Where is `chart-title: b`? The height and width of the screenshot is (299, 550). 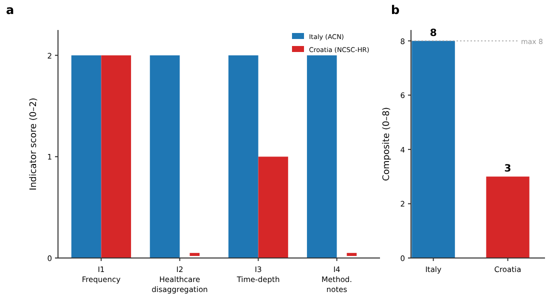
chart-title: b is located at coordinates (395, 10).